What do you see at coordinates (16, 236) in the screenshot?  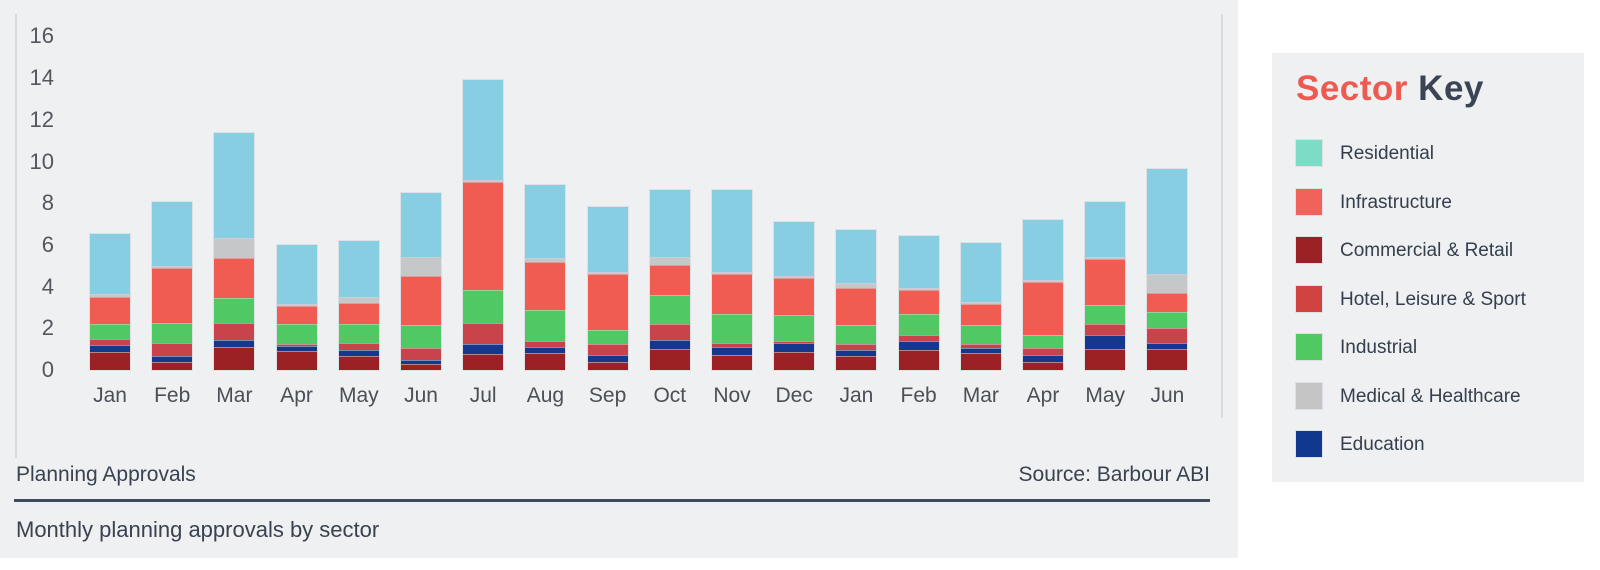 I see `y-axis-line` at bounding box center [16, 236].